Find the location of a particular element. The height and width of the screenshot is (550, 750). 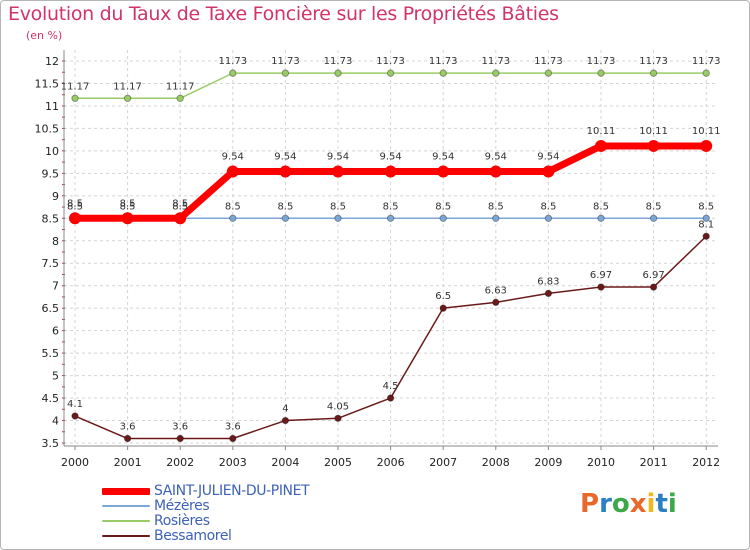

x-tick-label: 2005 is located at coordinates (338, 462).